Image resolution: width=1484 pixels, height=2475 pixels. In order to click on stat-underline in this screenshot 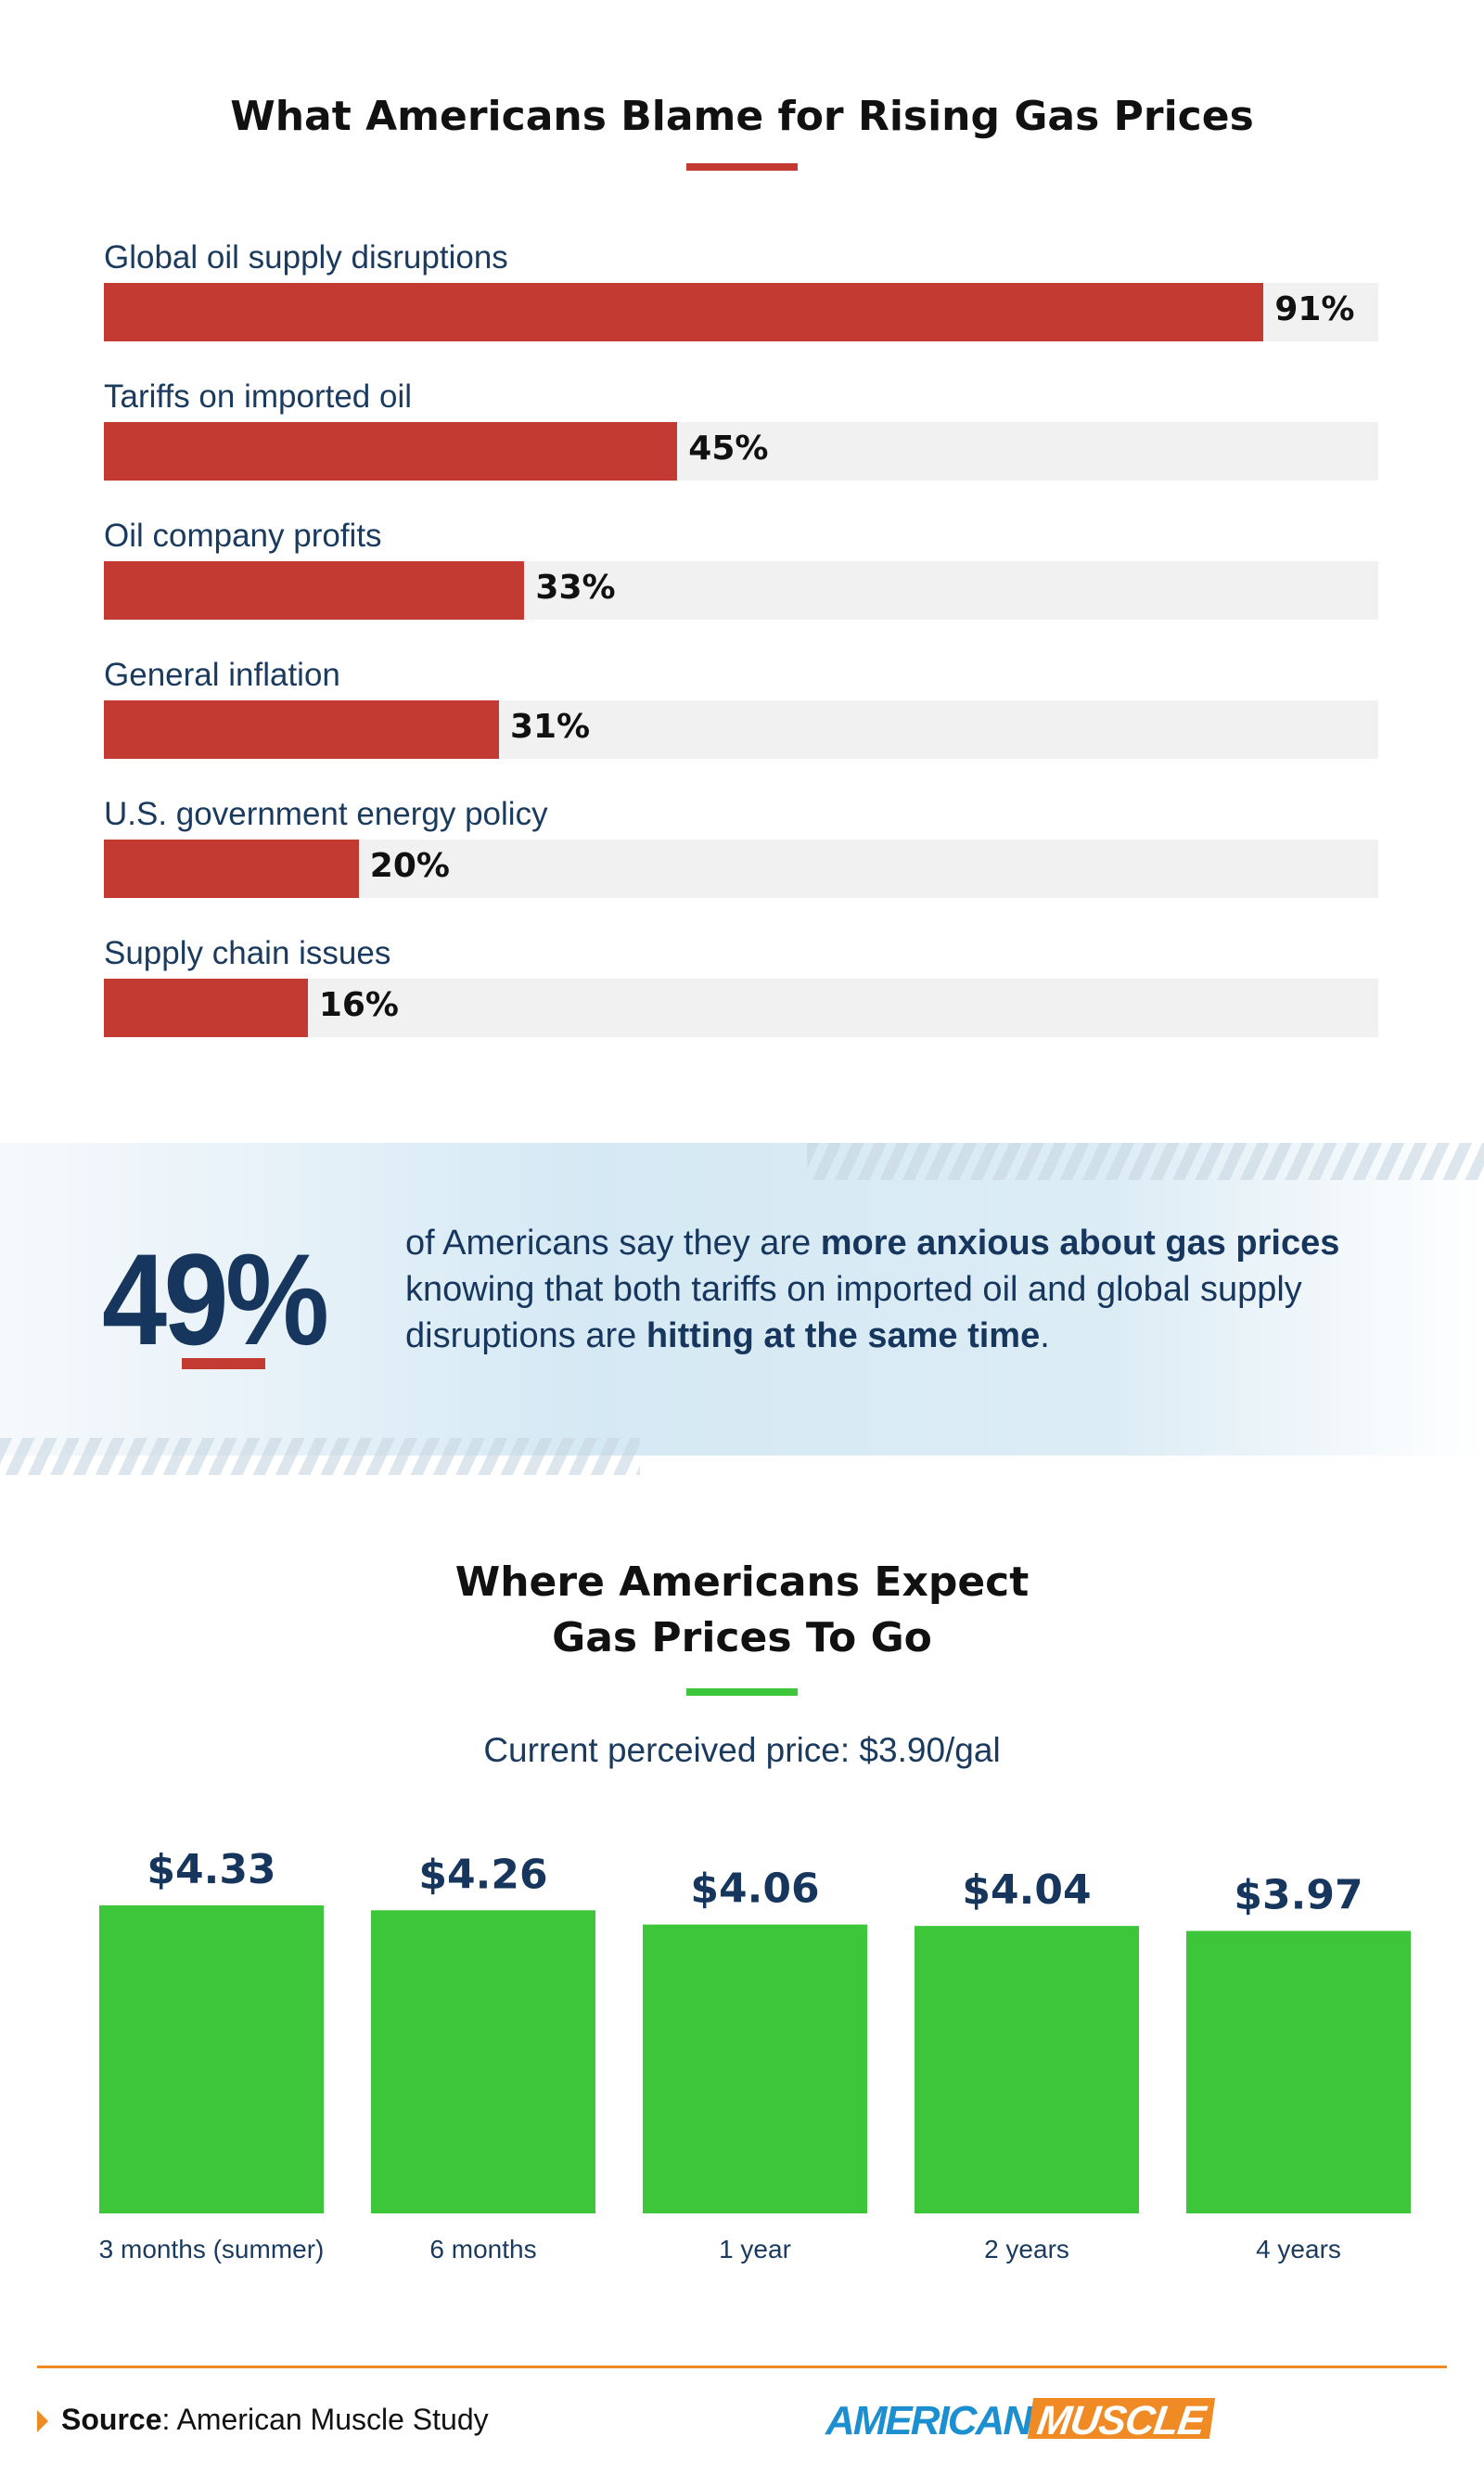, I will do `click(223, 1363)`.